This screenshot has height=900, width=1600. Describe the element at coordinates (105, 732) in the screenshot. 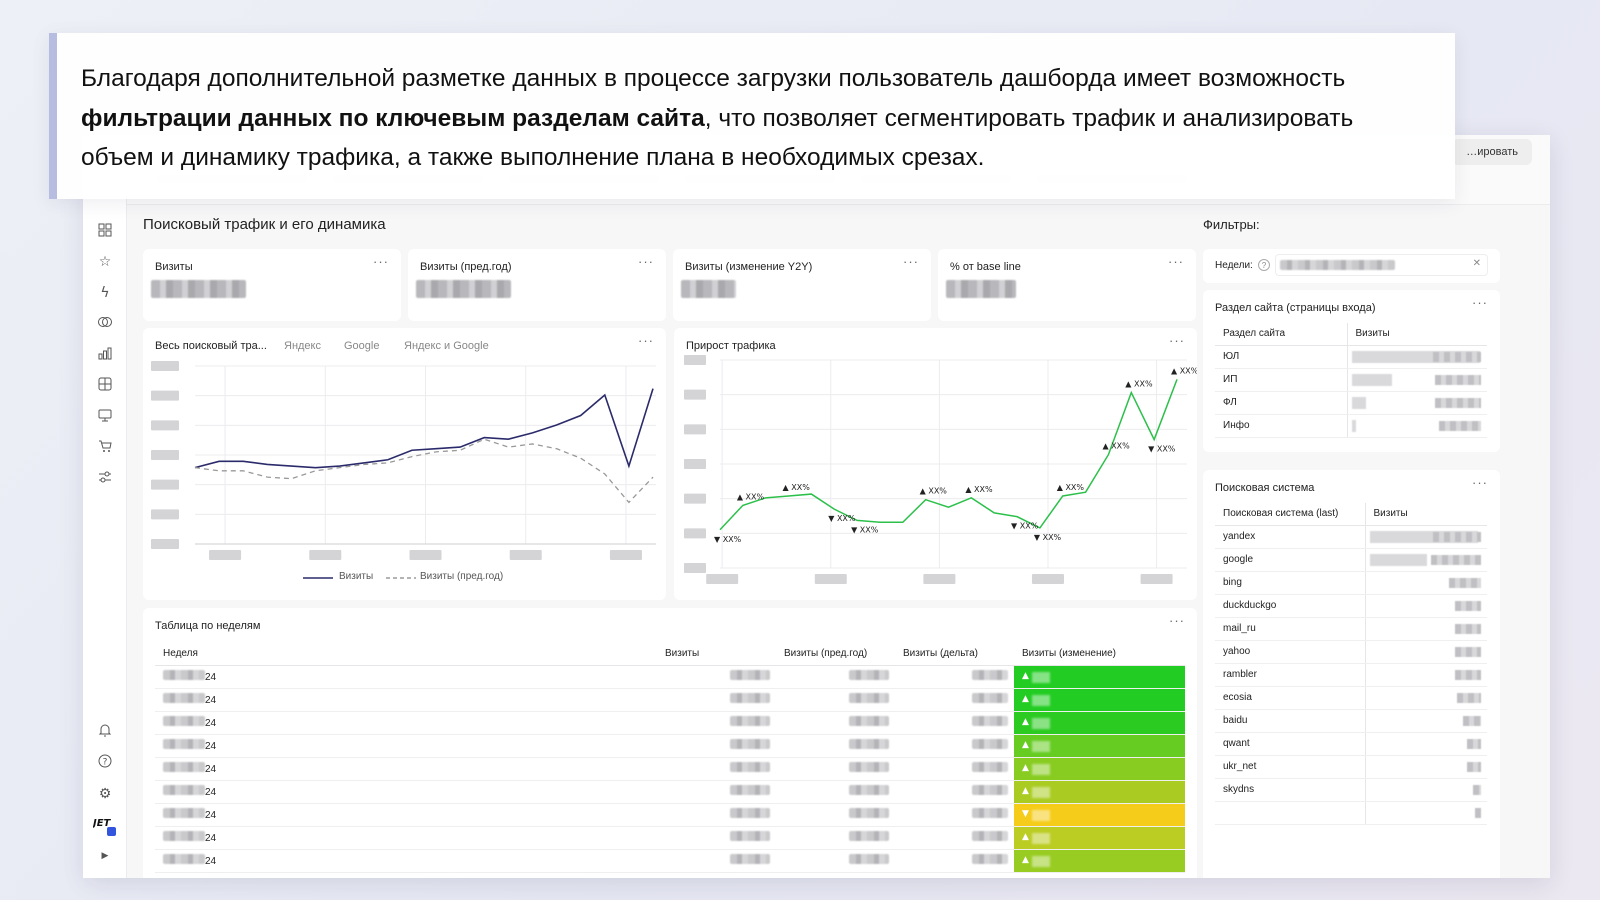

I see `bell-icon` at that location.